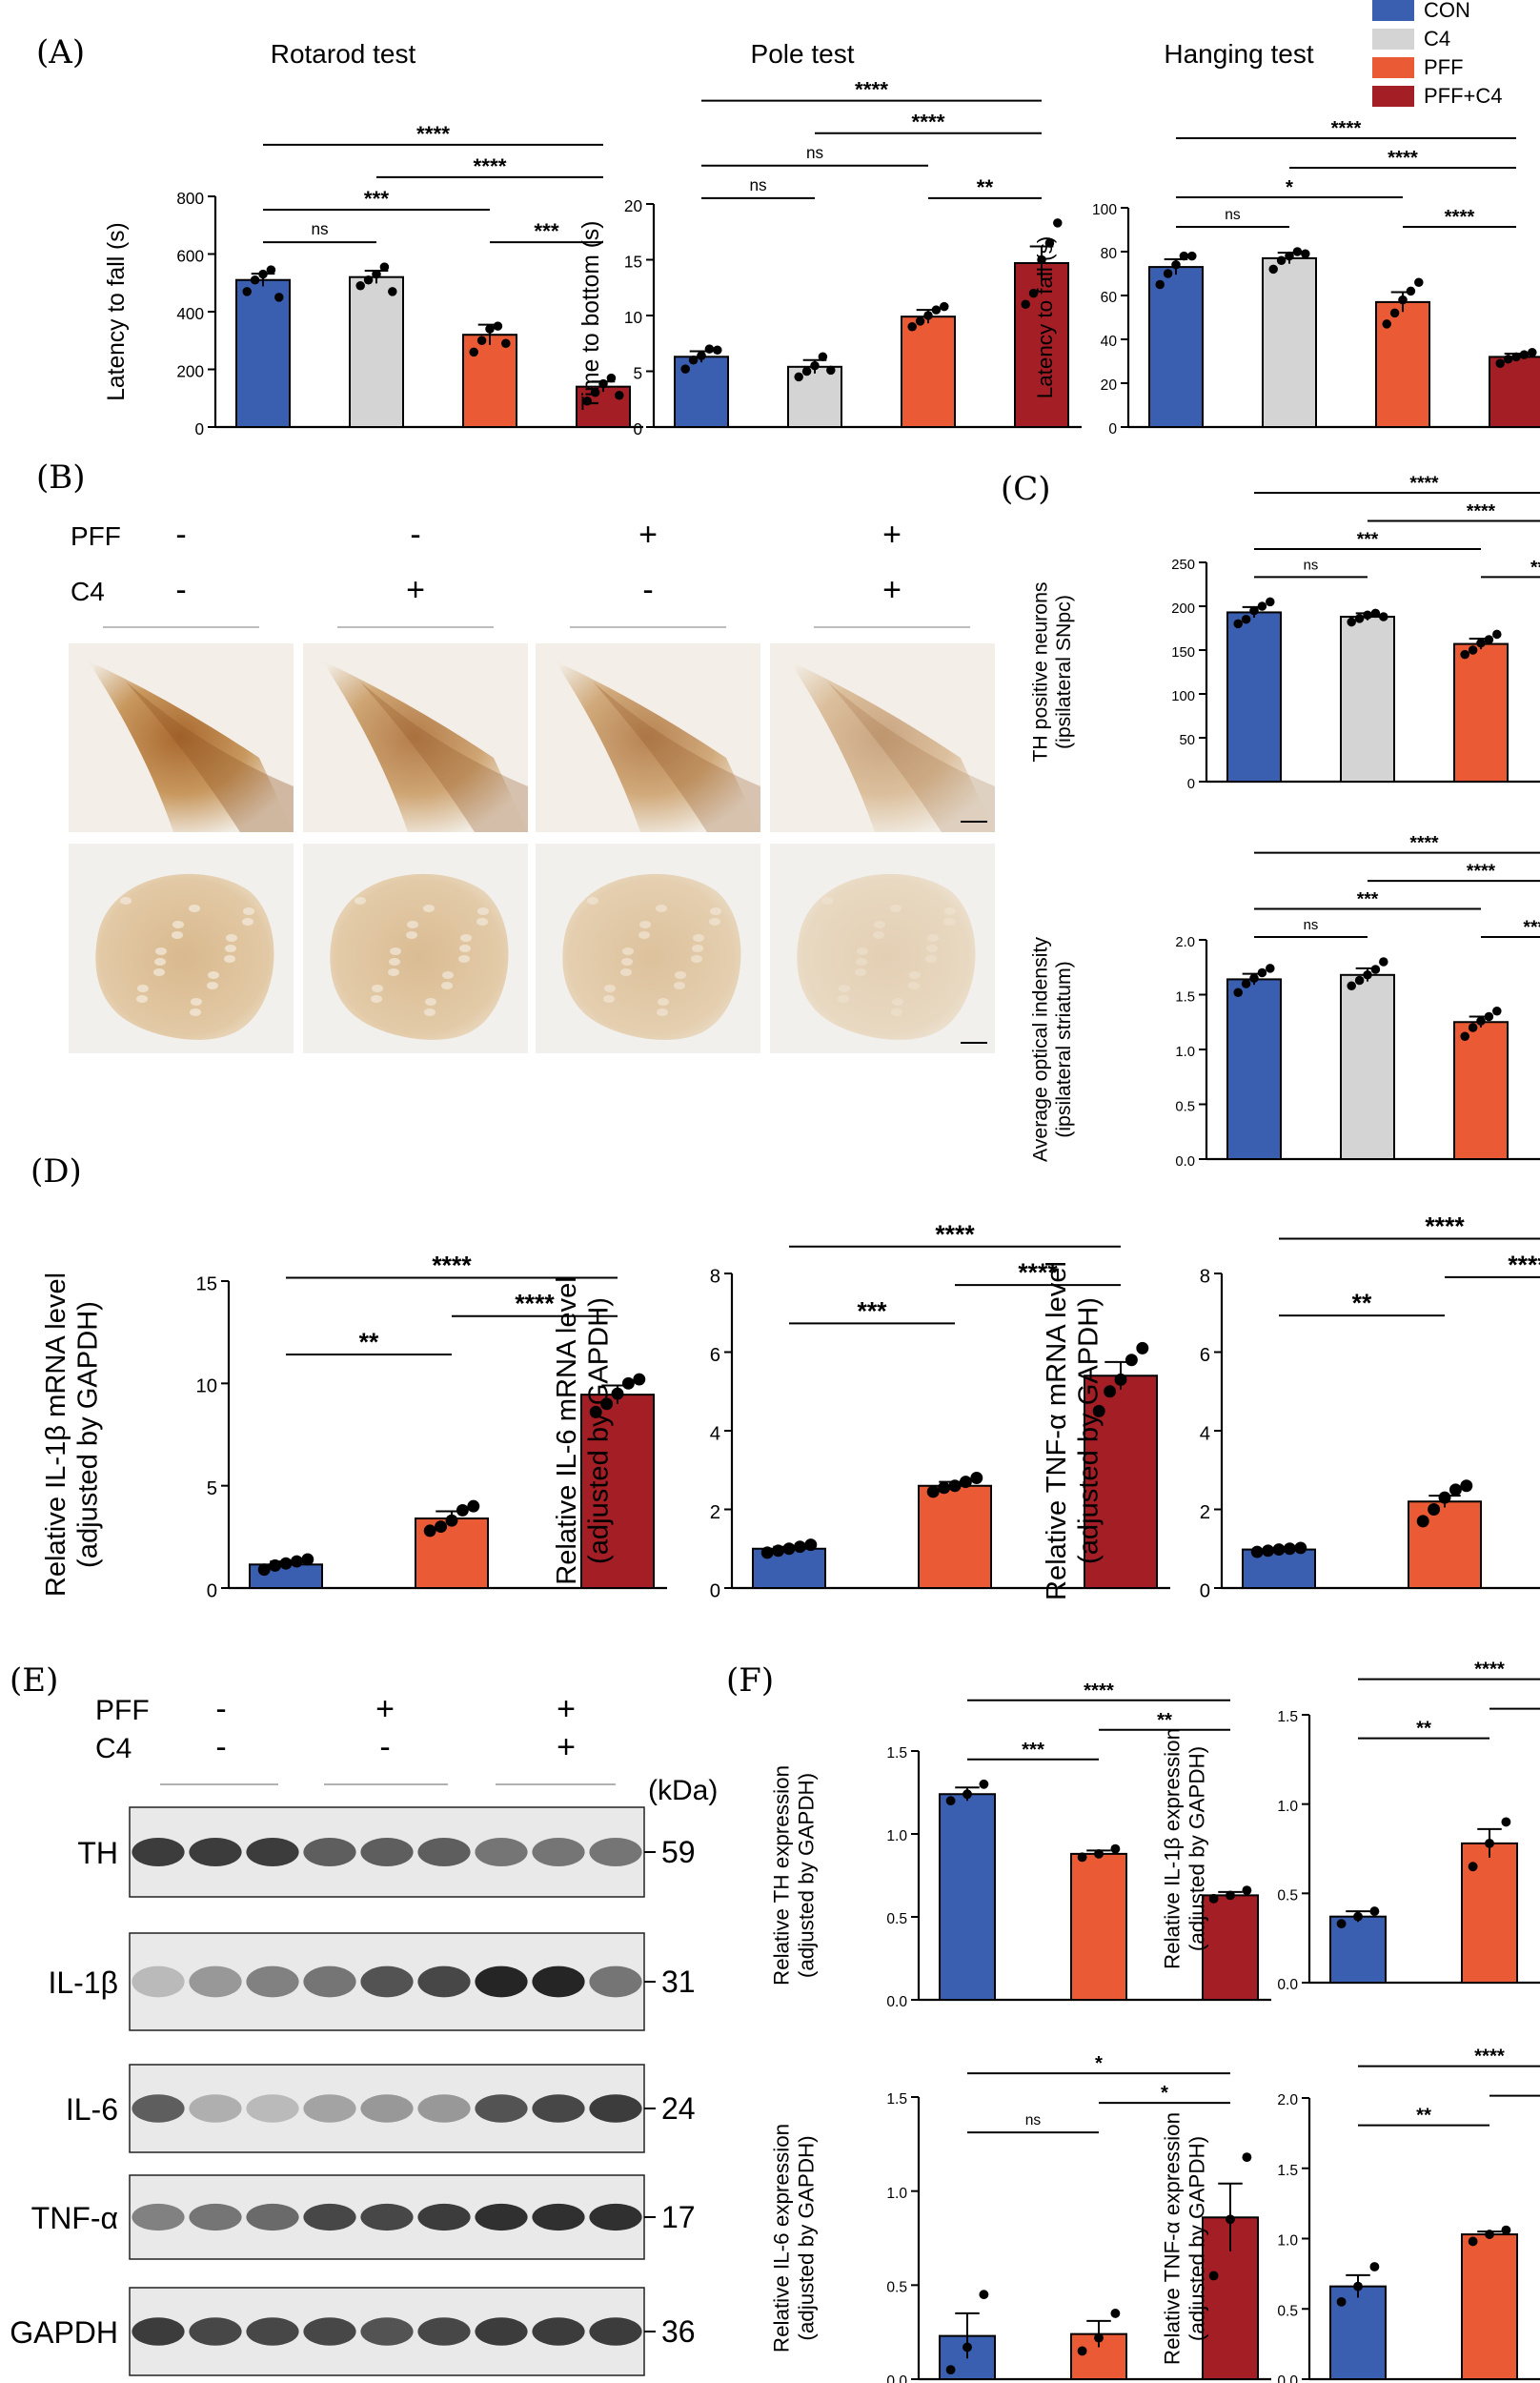 Image resolution: width=1540 pixels, height=2383 pixels. Describe the element at coordinates (1447, 11) in the screenshot. I see `legend-label-con: CON` at that location.